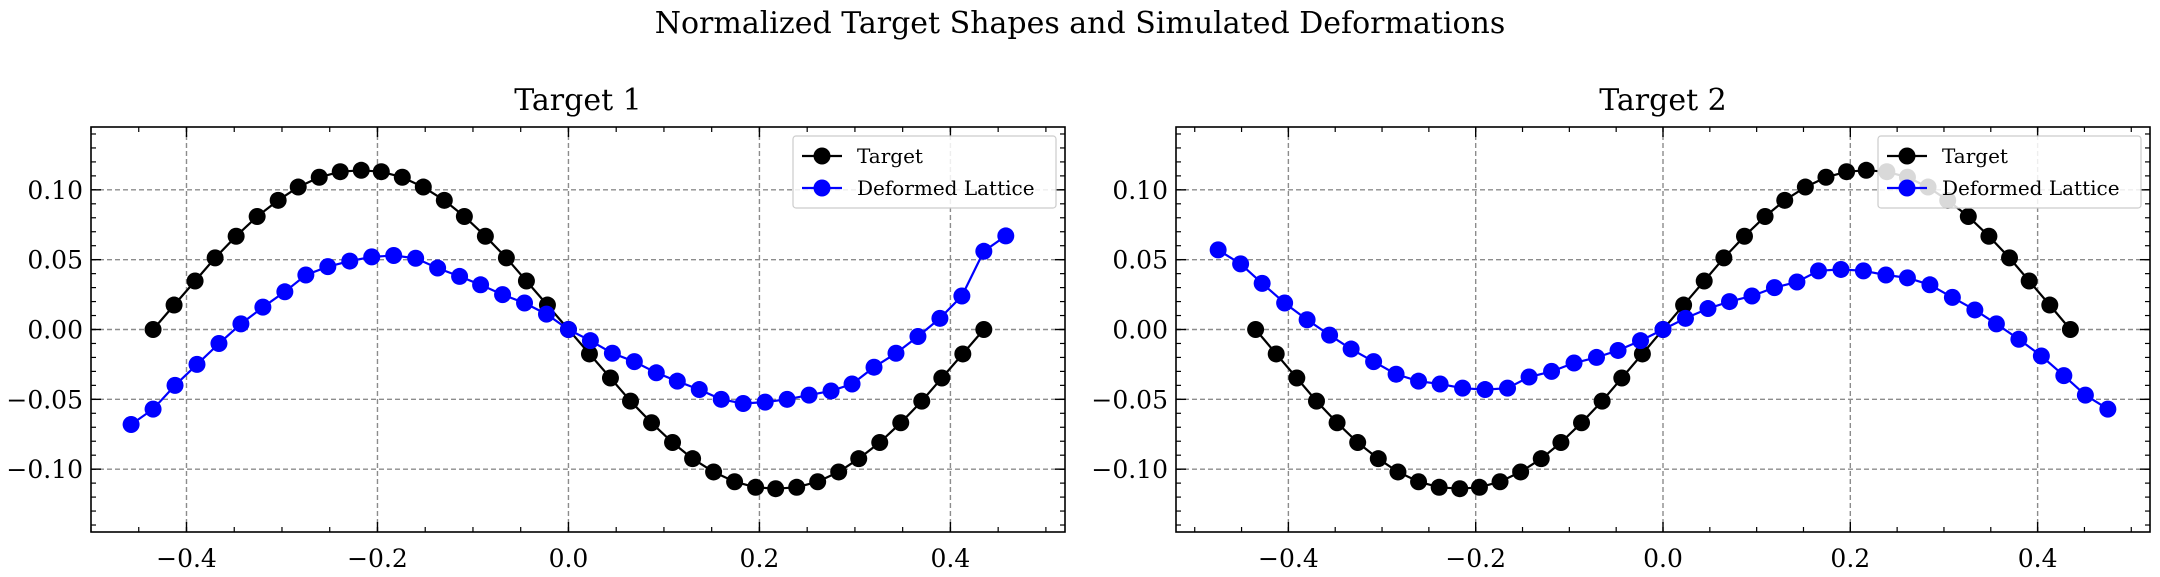 The image size is (2160, 577). Describe the element at coordinates (578, 100) in the screenshot. I see `plot-title: Target 1` at that location.